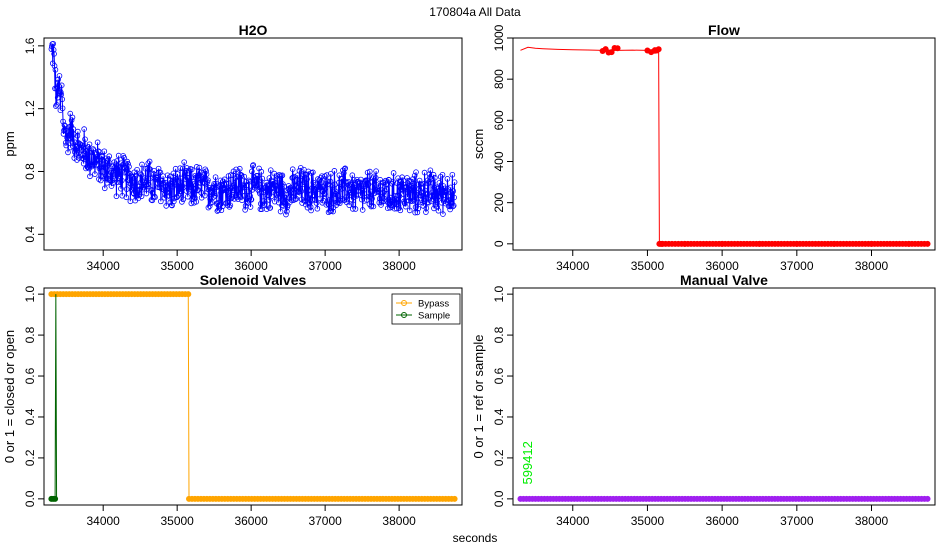 This screenshot has width=950, height=550. Describe the element at coordinates (253, 280) in the screenshot. I see `chart-title: Solenoid Valves` at that location.